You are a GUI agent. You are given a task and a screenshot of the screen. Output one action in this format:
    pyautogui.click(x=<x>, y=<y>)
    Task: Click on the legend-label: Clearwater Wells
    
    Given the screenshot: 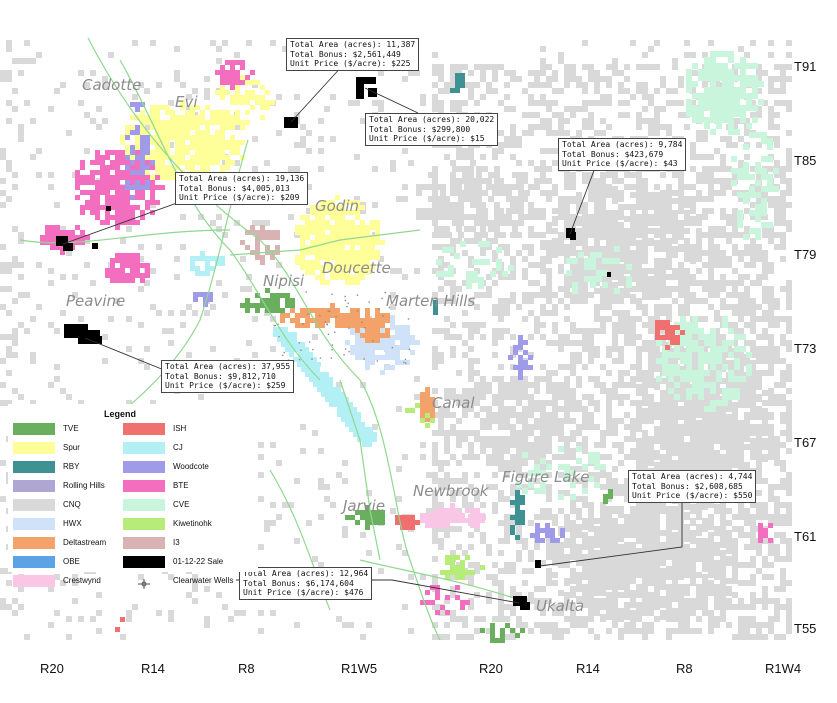 What is the action you would take?
    pyautogui.click(x=203, y=580)
    